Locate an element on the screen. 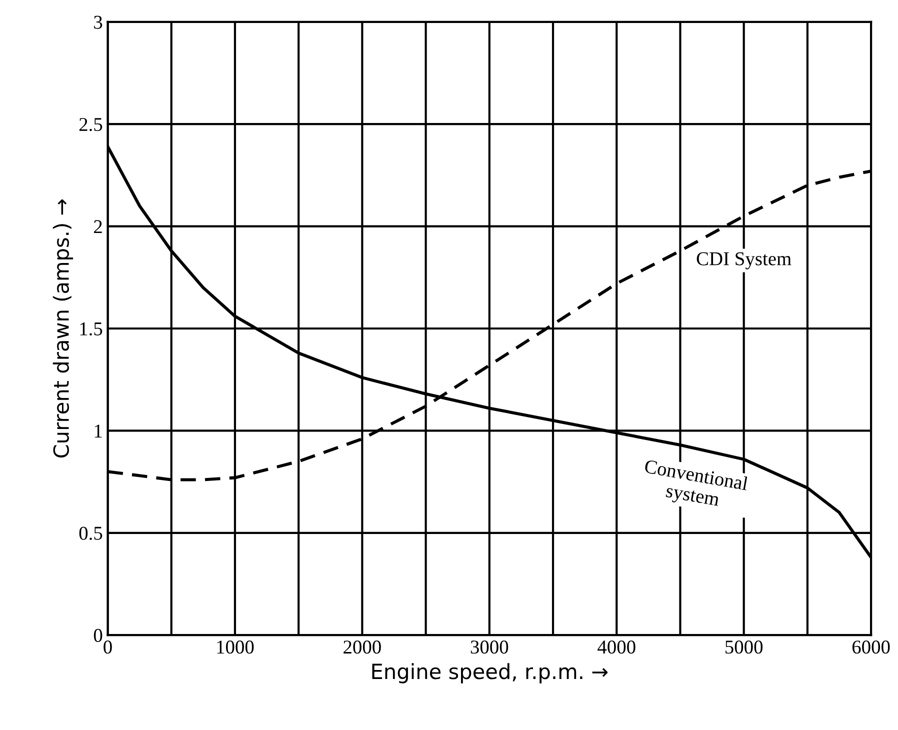  text: Conventional system is located at coordinates (696, 484).